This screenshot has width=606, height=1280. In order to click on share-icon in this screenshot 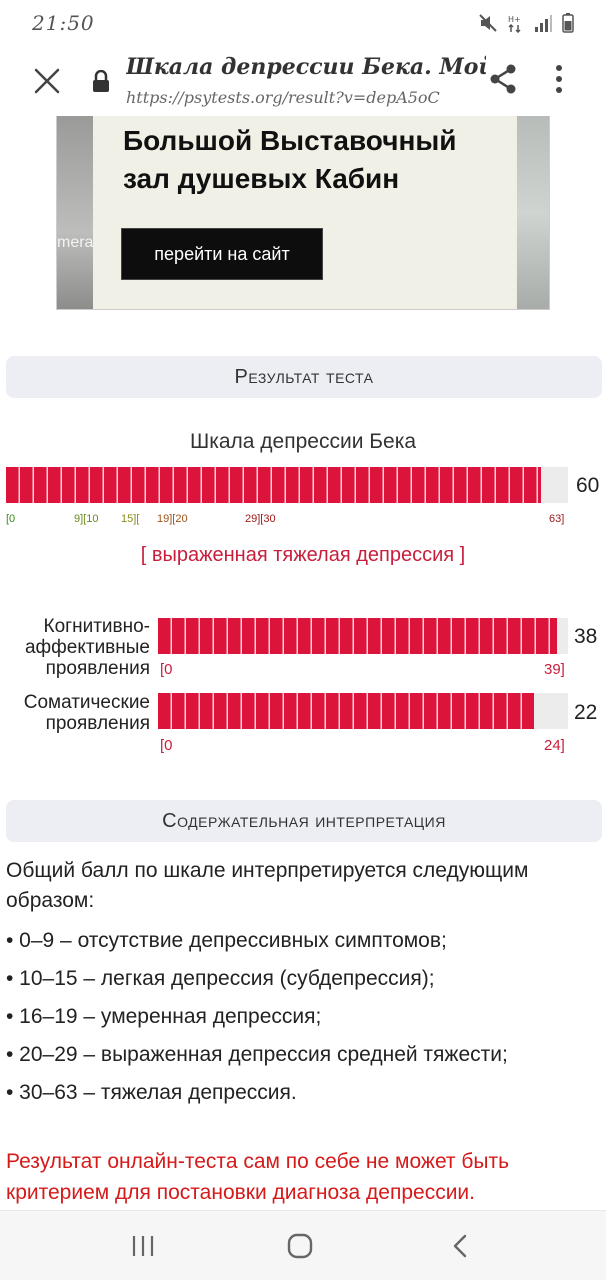, I will do `click(503, 79)`.